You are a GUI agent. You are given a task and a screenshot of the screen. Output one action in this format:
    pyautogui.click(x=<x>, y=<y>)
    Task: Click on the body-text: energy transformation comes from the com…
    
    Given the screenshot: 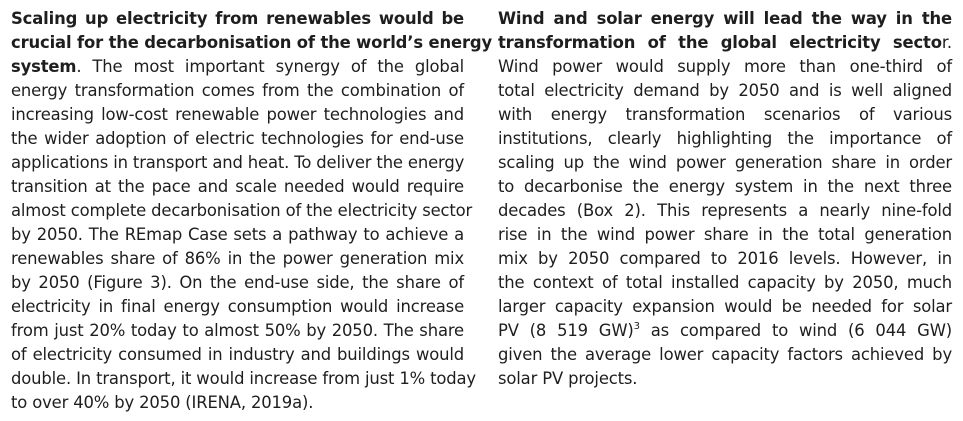 What is the action you would take?
    pyautogui.click(x=237, y=90)
    